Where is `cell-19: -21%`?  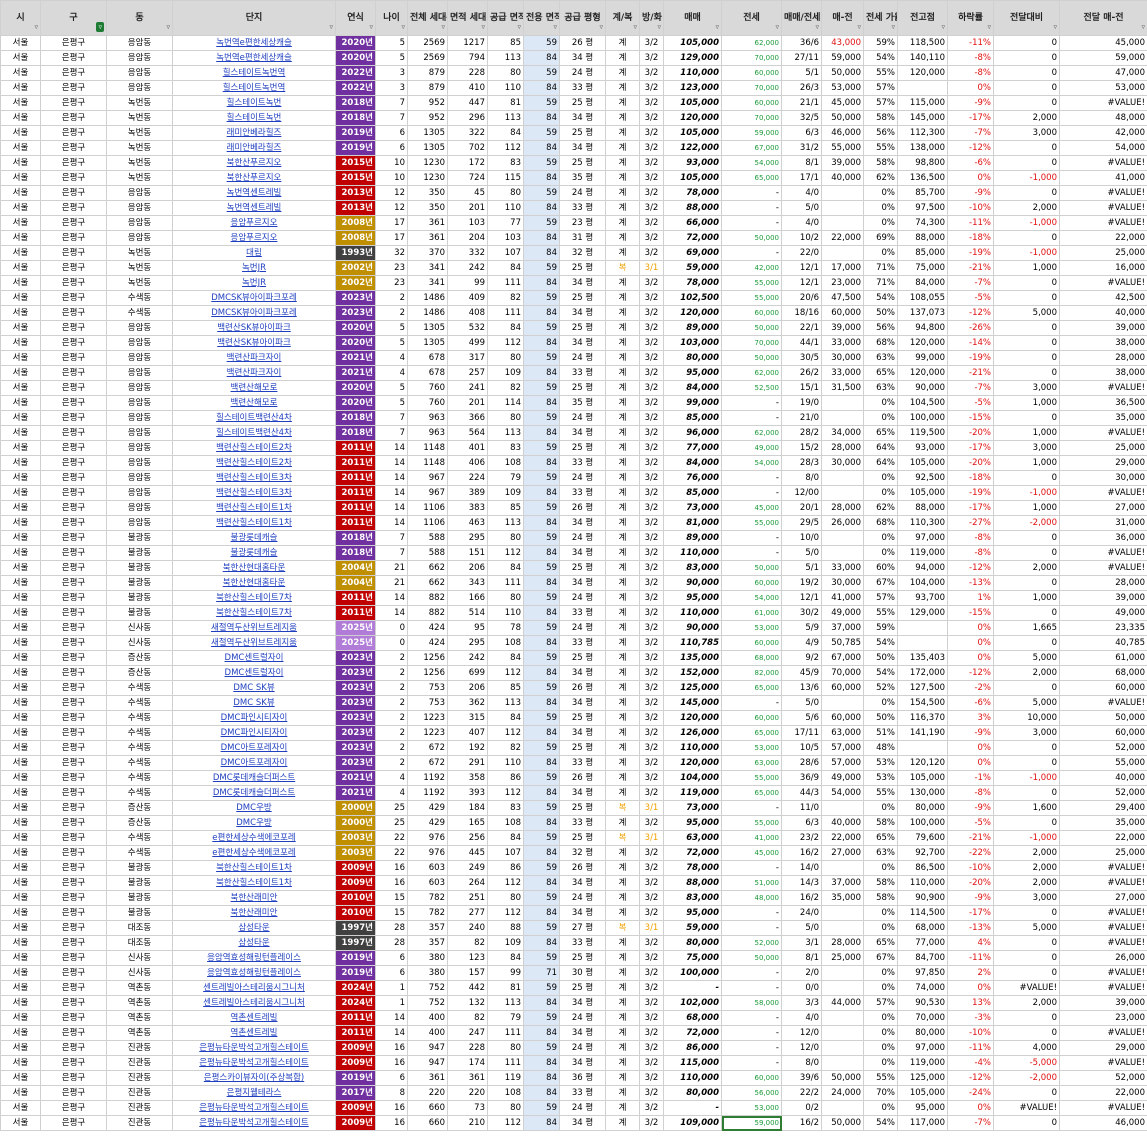
cell-19: -21% is located at coordinates (970, 838).